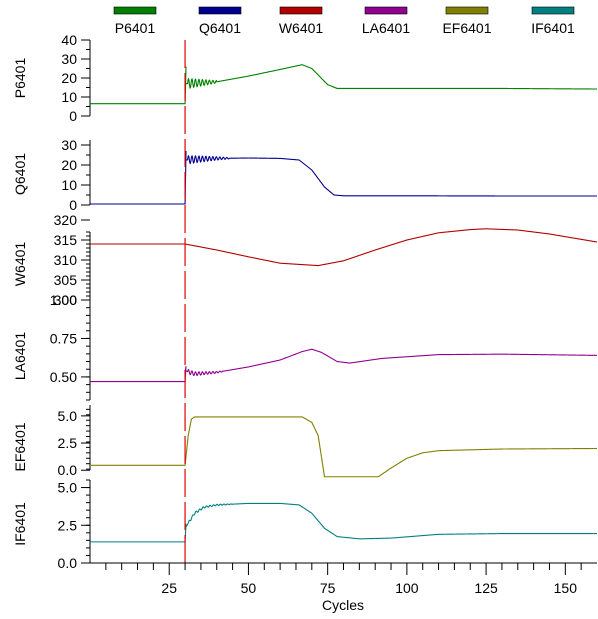 This screenshot has width=598, height=619. I want to click on panel-if6401: 0.0 2.5 5.0, so click(327, 525).